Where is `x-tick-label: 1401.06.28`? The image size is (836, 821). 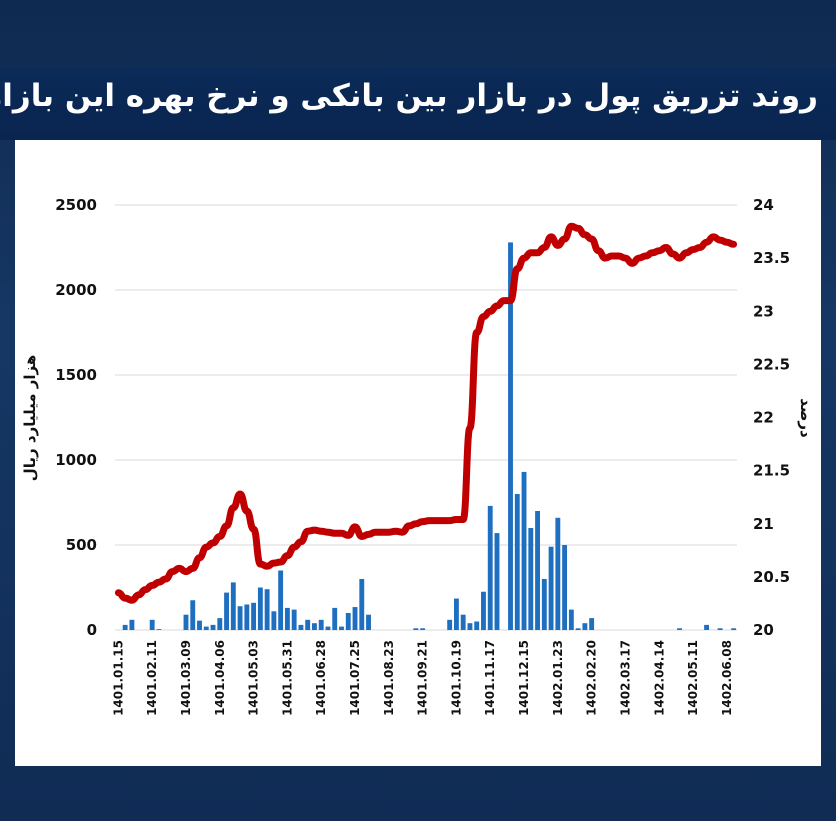
x-tick-label: 1401.06.28 is located at coordinates (321, 678).